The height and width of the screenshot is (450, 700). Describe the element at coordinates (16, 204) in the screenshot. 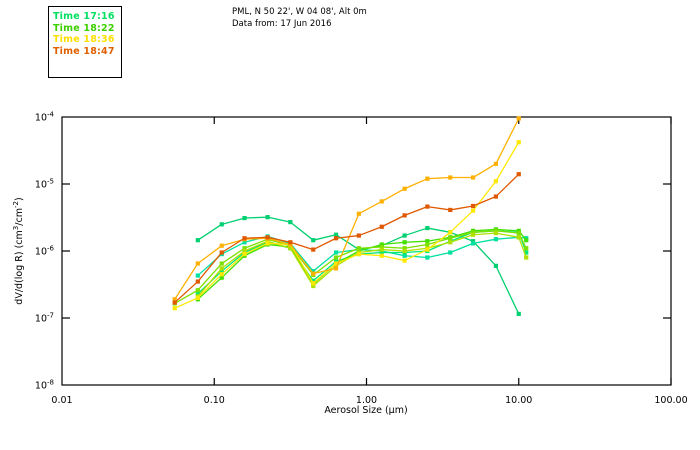

I see `y-title-part: -2` at that location.